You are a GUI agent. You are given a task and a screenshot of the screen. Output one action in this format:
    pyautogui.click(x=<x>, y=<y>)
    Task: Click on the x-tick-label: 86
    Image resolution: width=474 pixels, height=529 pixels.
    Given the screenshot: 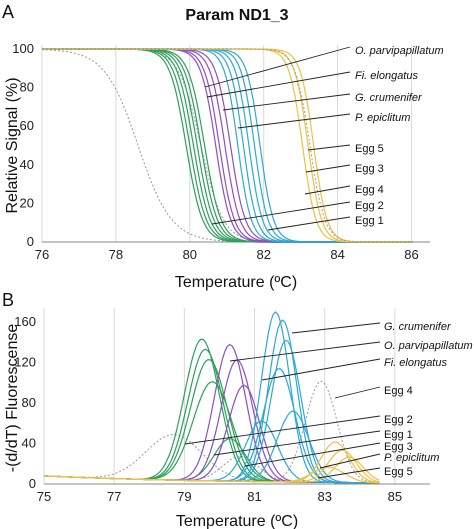 What is the action you would take?
    pyautogui.click(x=411, y=254)
    